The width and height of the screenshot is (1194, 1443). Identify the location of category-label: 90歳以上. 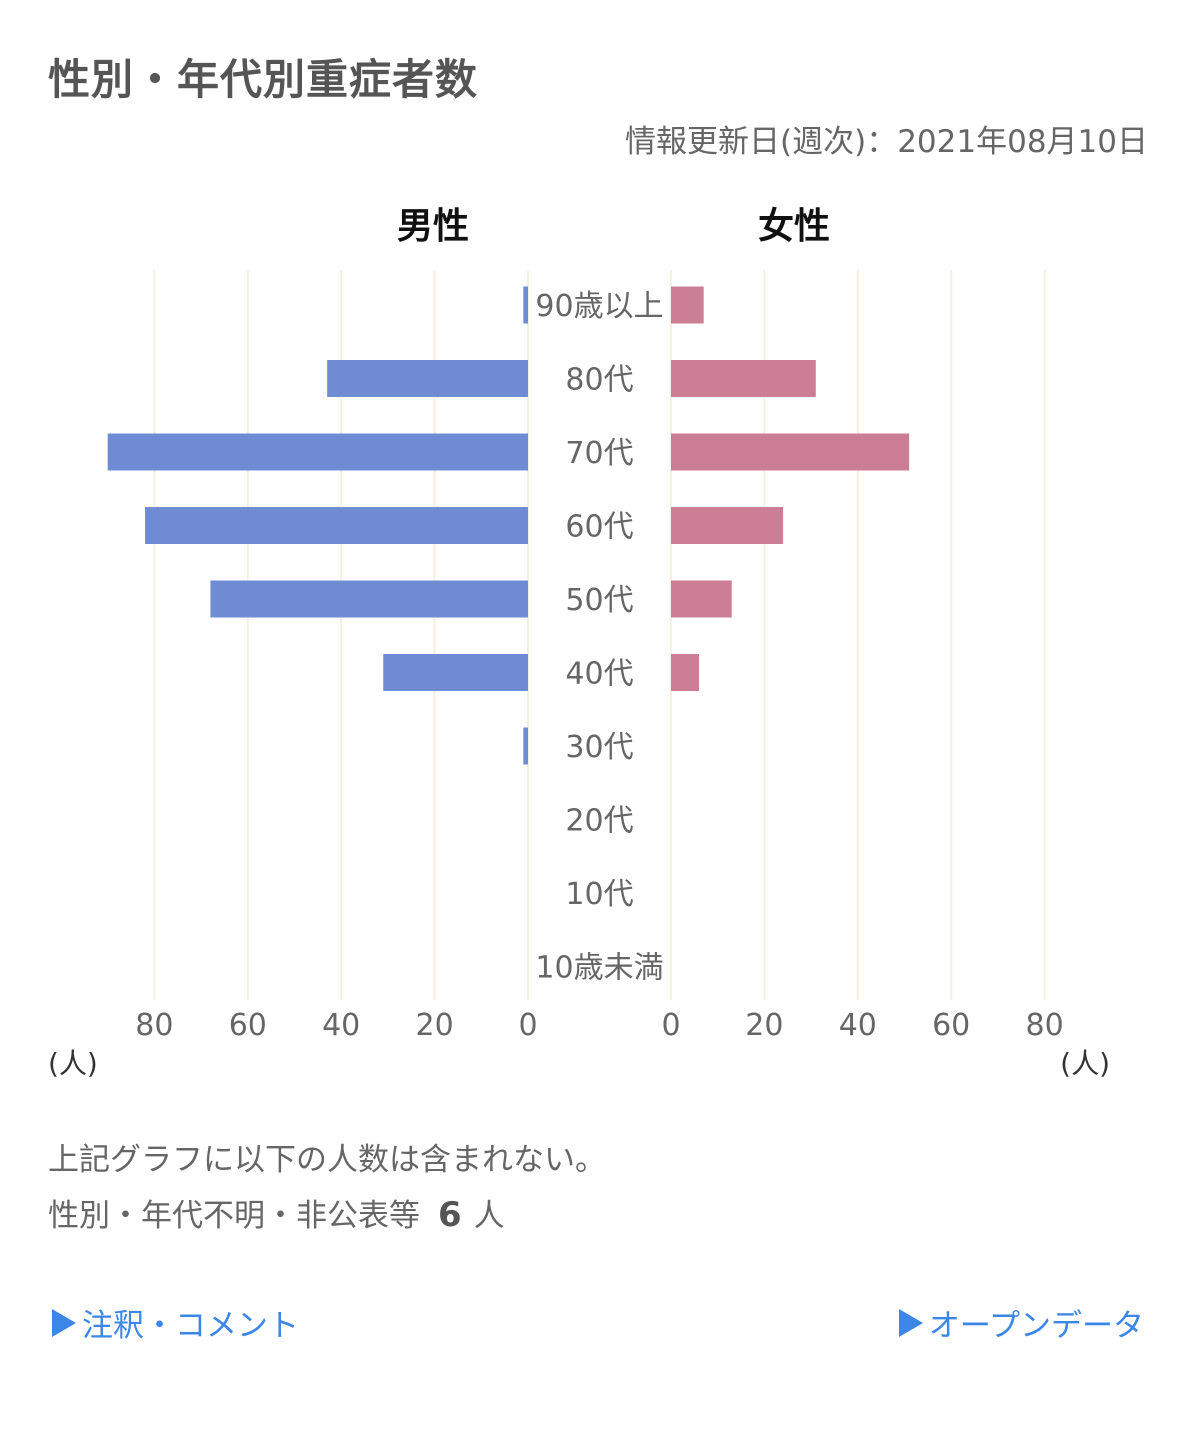
(599, 306).